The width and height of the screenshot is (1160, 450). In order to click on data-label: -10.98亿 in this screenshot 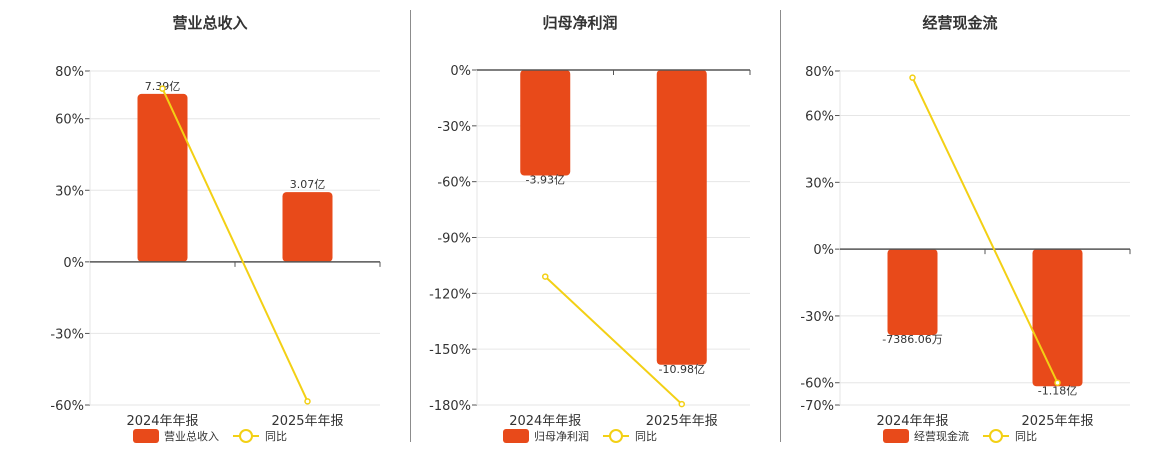, I will do `click(682, 369)`.